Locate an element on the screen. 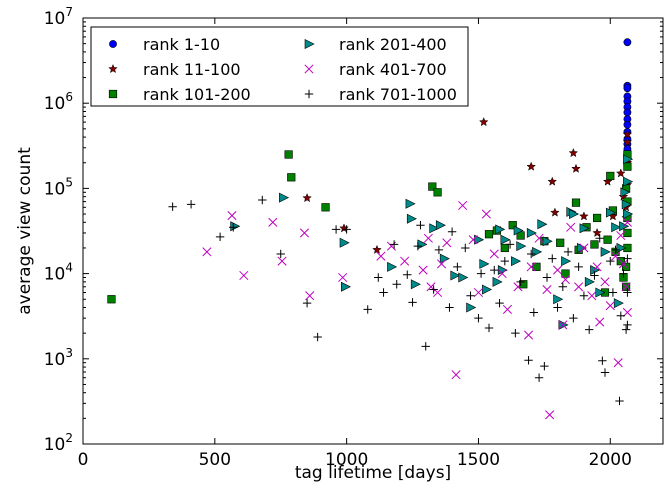  x-axis-label: tag lifetime [days] is located at coordinates (373, 473).